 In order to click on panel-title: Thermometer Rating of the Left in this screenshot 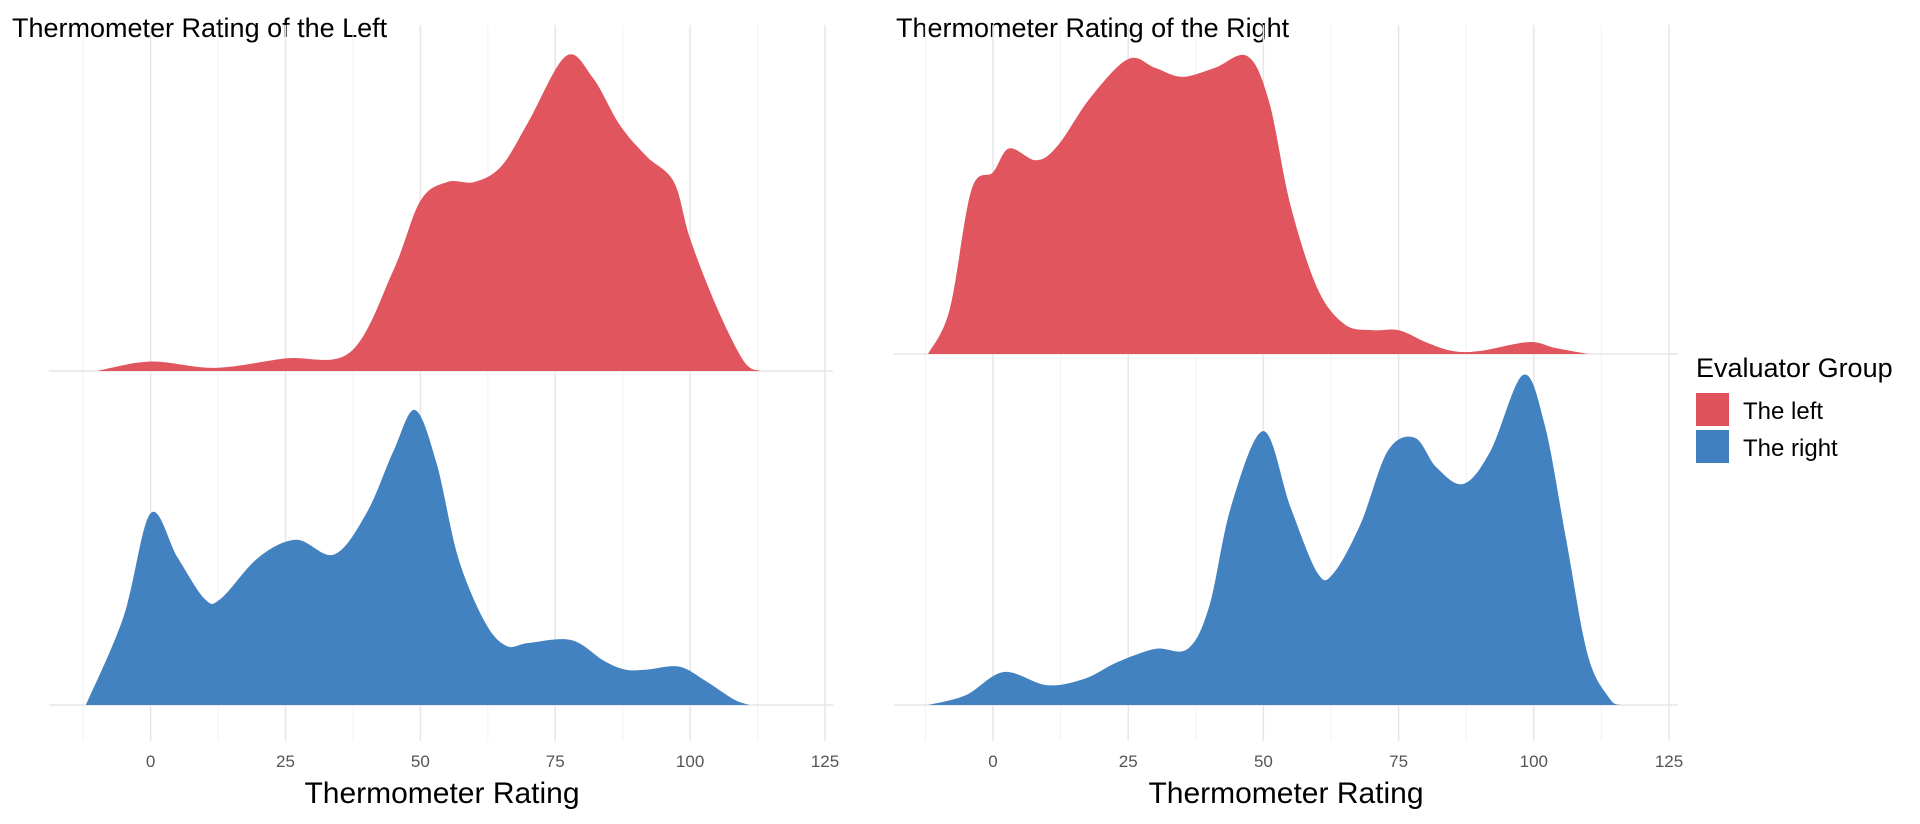, I will do `click(200, 28)`.